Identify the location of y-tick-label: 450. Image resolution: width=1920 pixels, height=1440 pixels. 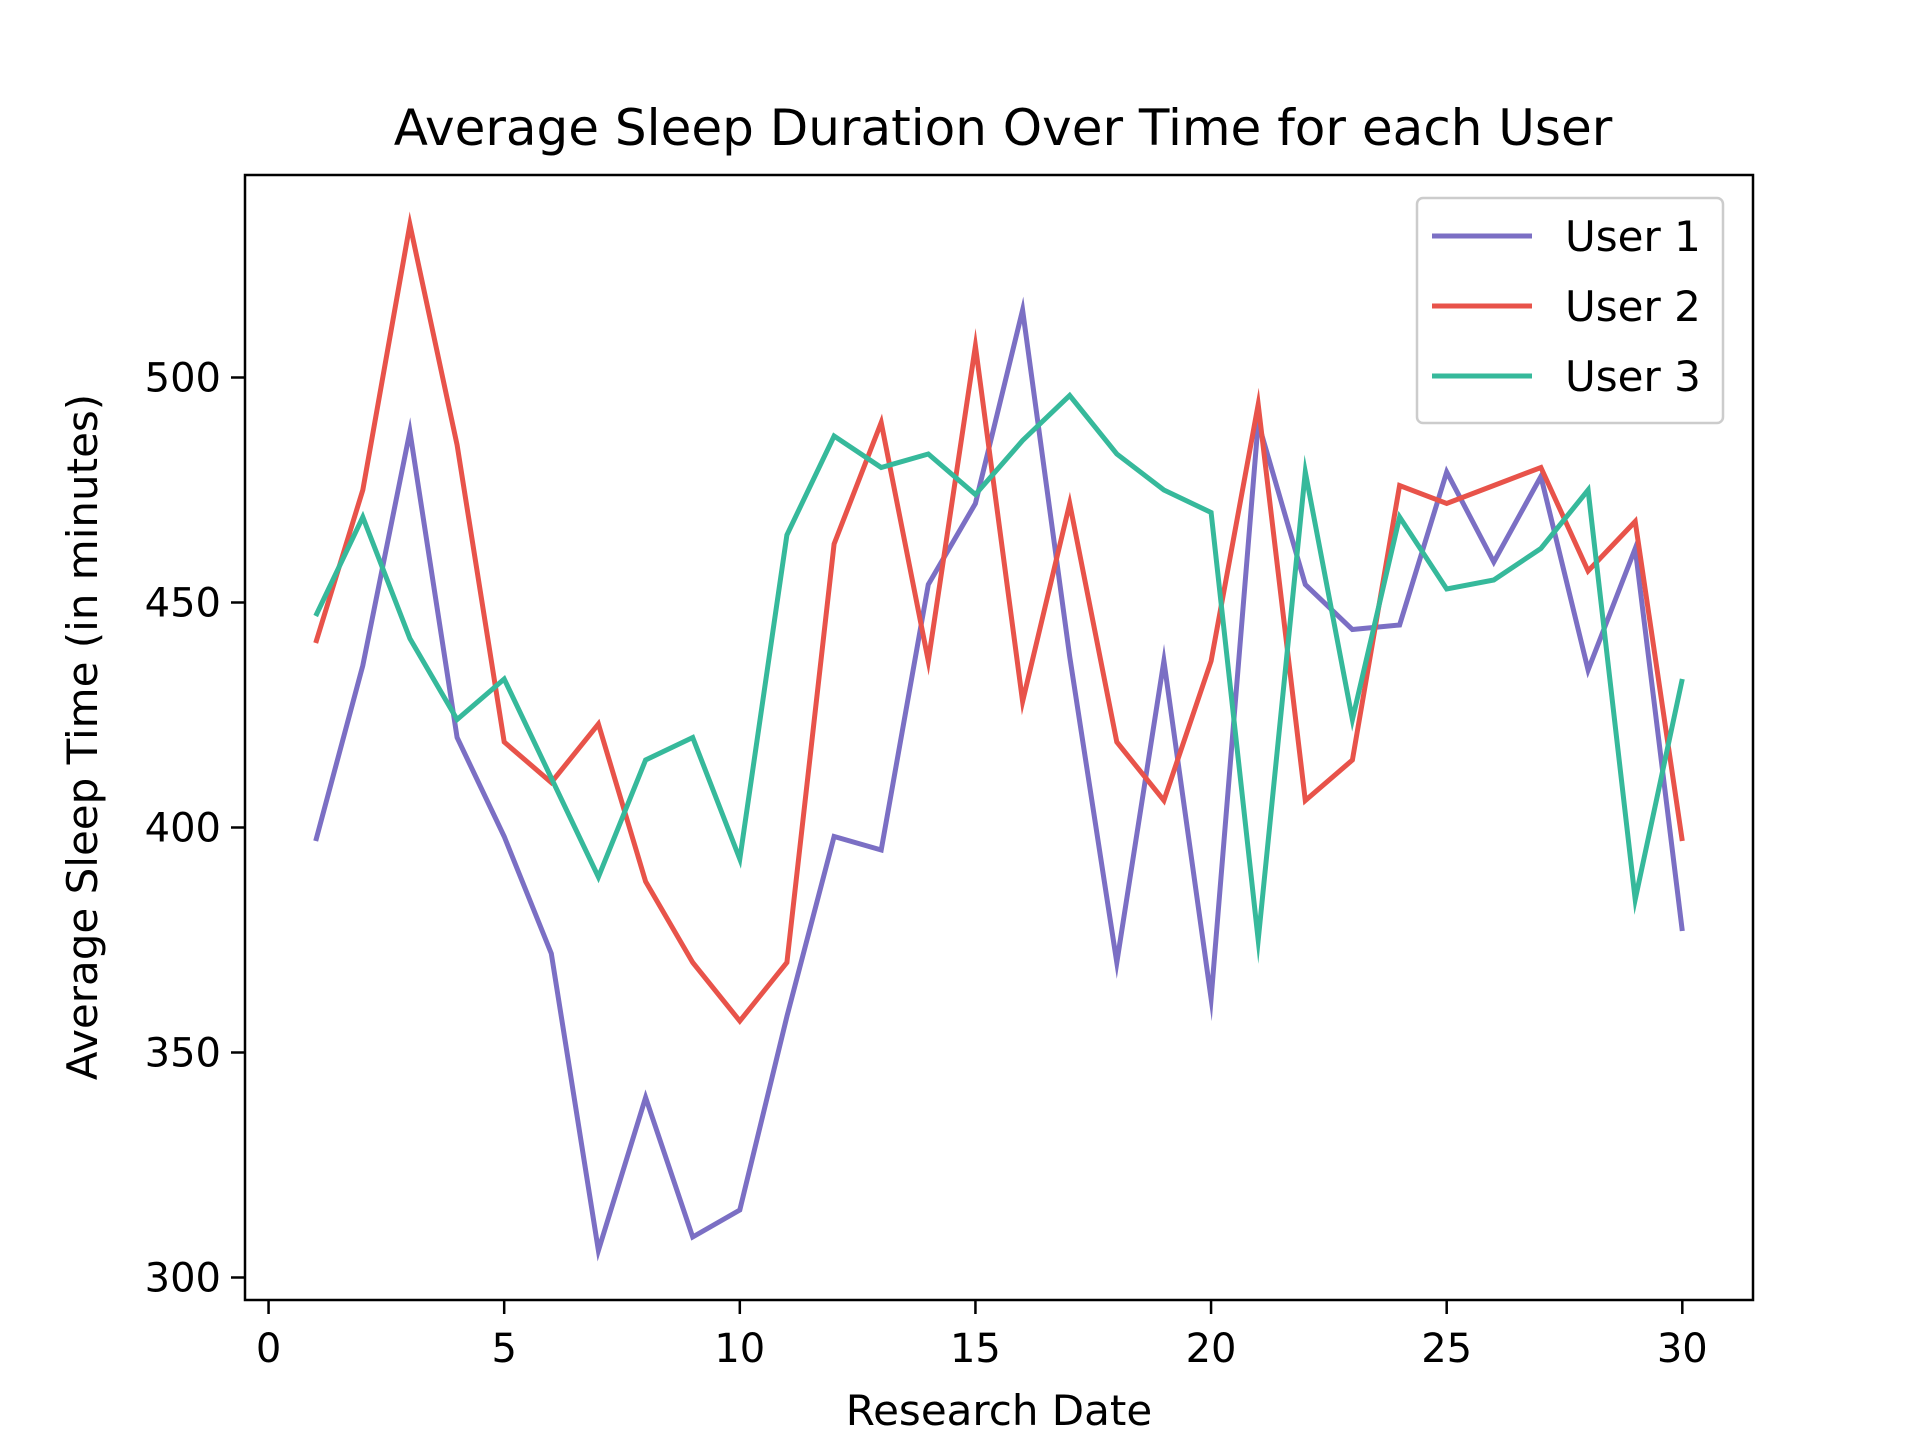
(183, 604).